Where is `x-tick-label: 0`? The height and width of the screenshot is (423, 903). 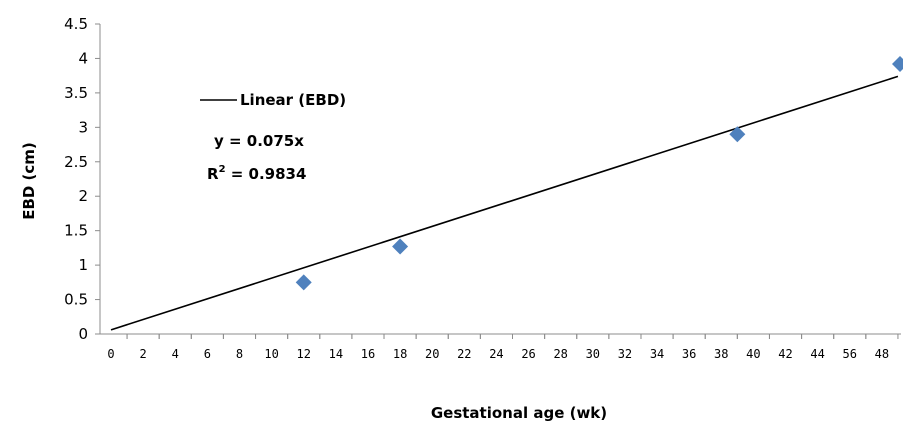
x-tick-label: 0 is located at coordinates (110, 354).